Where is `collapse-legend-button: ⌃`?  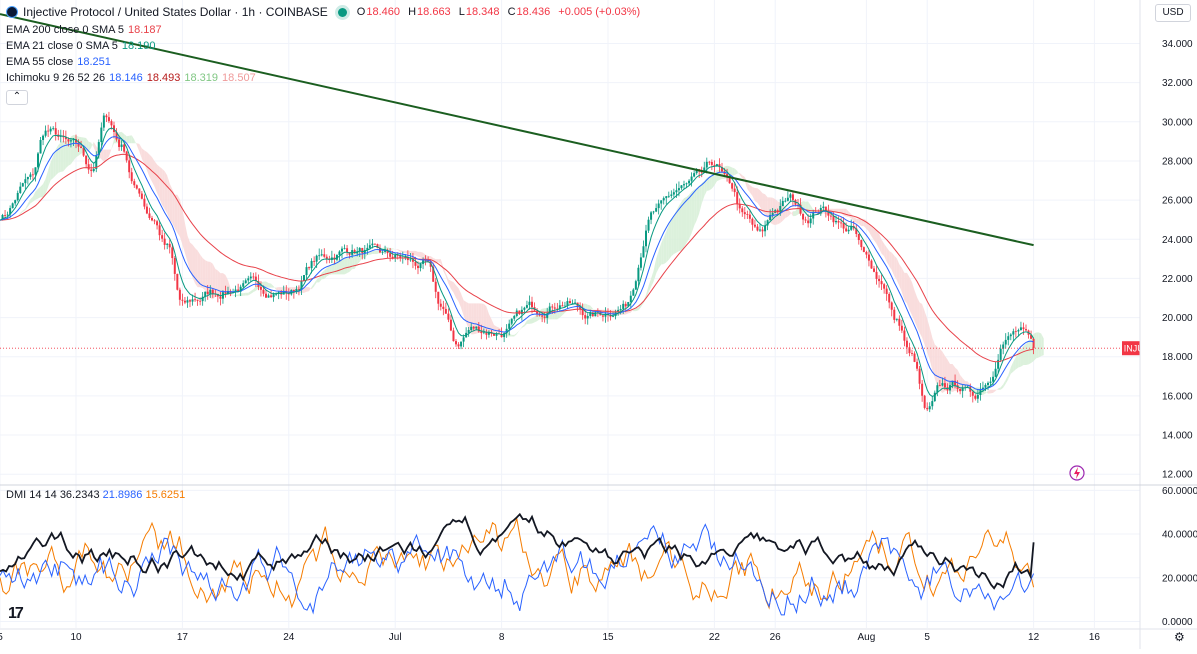 collapse-legend-button: ⌃ is located at coordinates (17, 97).